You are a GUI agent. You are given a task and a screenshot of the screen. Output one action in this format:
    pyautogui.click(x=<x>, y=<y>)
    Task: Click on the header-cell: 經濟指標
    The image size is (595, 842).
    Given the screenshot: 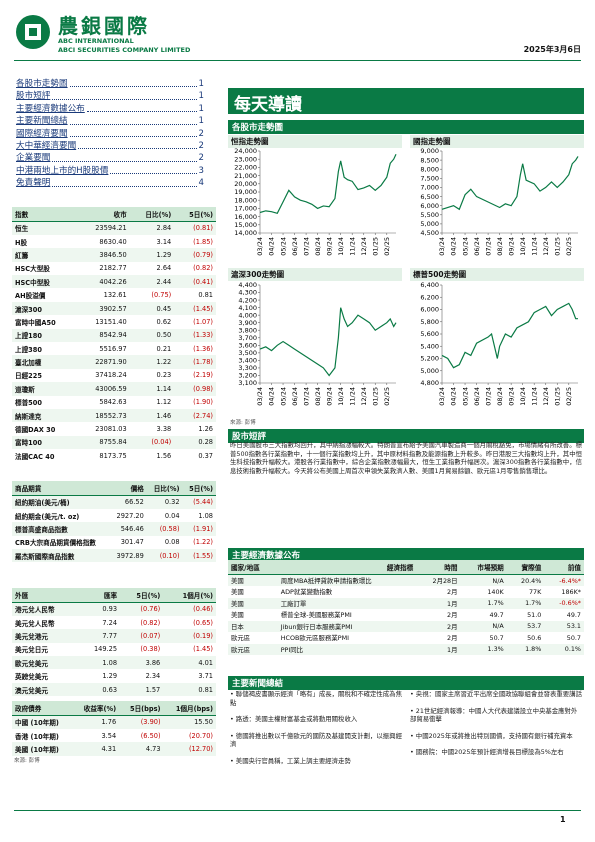 What is the action you would take?
    pyautogui.click(x=347, y=567)
    